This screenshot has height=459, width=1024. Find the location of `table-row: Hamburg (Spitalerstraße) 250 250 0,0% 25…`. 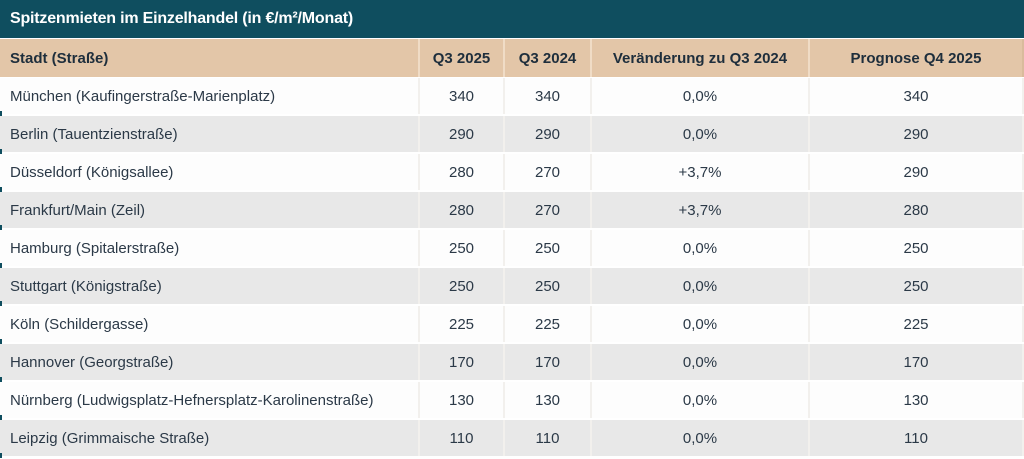

table-row: Hamburg (Spitalerstraße) 250 250 0,0% 25… is located at coordinates (512, 249).